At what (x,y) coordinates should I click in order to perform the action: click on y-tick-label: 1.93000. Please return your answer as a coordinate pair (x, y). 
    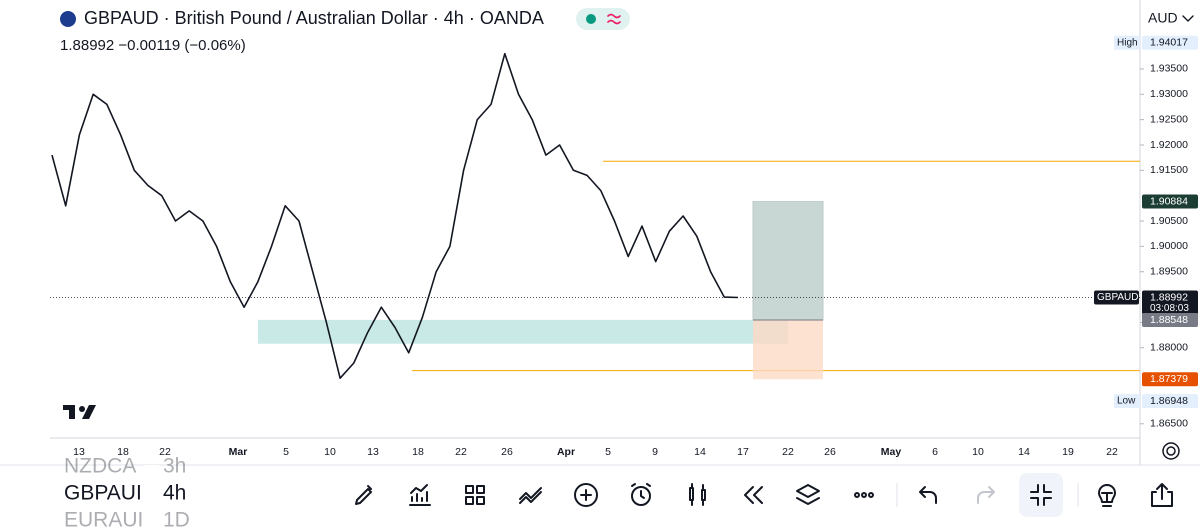
    Looking at the image, I should click on (1169, 94).